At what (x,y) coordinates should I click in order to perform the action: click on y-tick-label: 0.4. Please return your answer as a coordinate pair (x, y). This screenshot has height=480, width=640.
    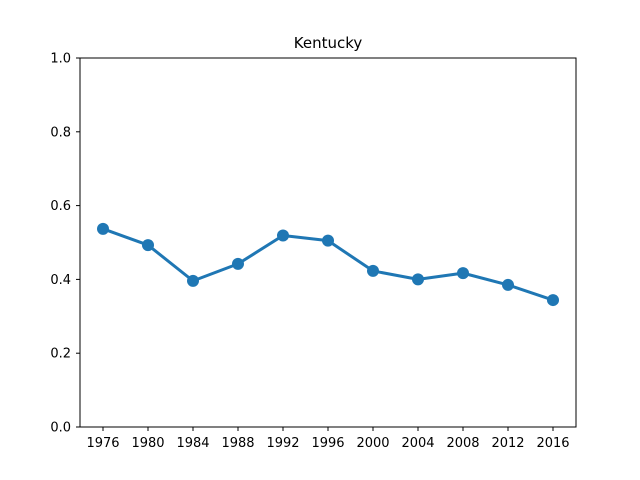
    Looking at the image, I should click on (60, 280).